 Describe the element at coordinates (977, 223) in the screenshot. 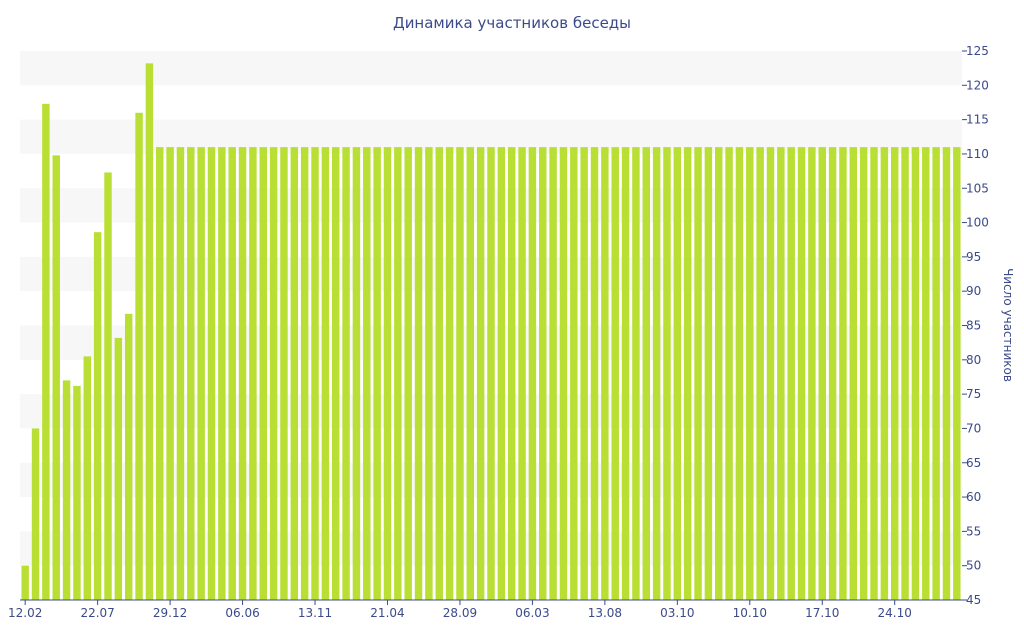

I see `y-tick-label: 100` at that location.